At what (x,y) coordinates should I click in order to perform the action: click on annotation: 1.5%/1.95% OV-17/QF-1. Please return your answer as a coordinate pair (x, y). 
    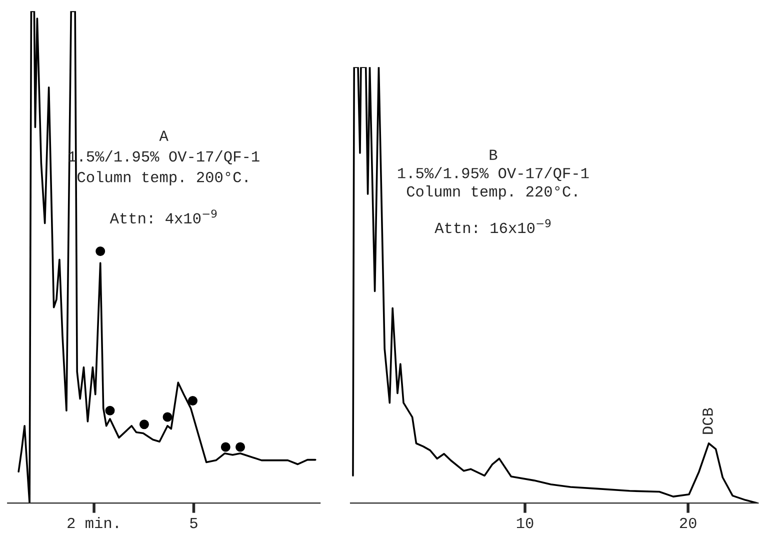
    Looking at the image, I should click on (493, 174).